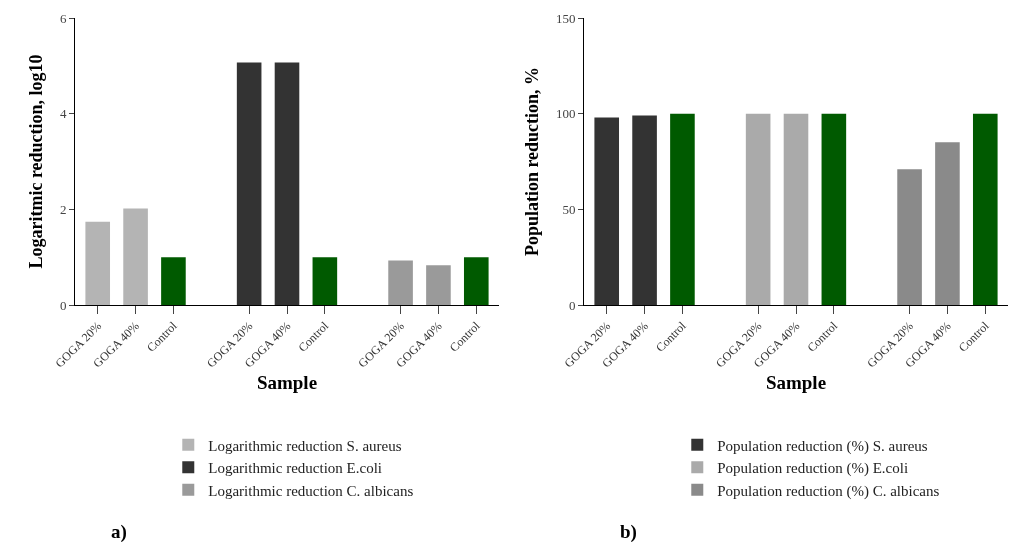  What do you see at coordinates (828, 491) in the screenshot?
I see `legend-label: Population reduction (%) C. albicans` at bounding box center [828, 491].